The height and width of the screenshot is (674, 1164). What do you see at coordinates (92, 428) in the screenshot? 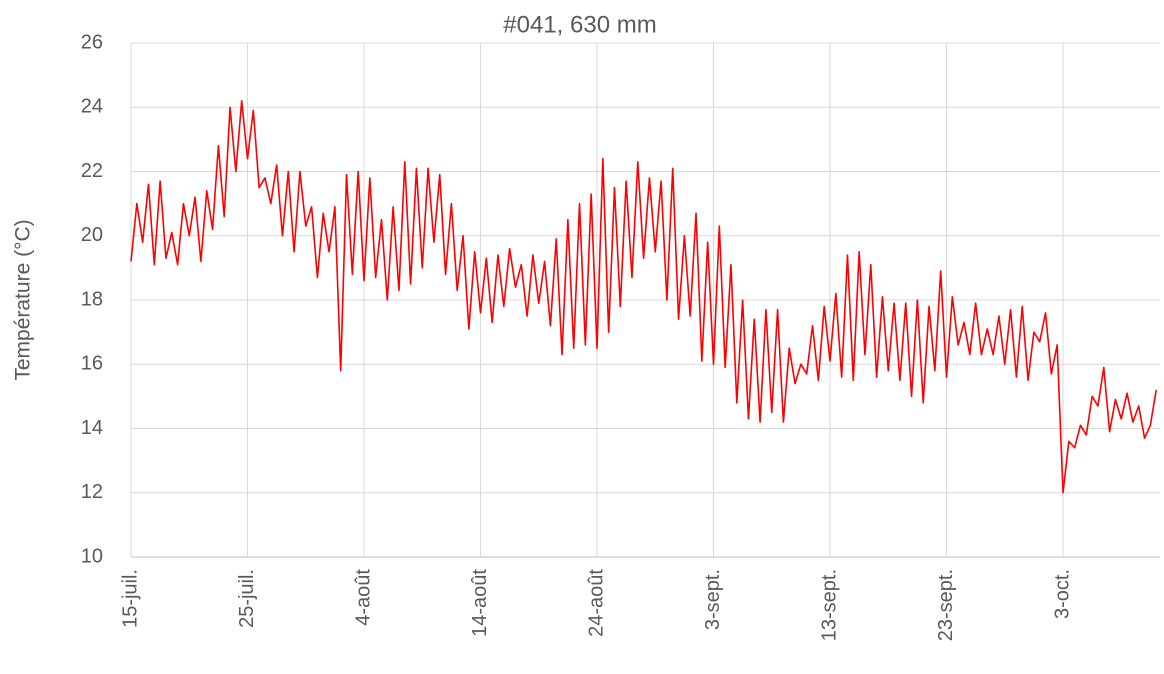
I see `y-tick-label: 14` at bounding box center [92, 428].